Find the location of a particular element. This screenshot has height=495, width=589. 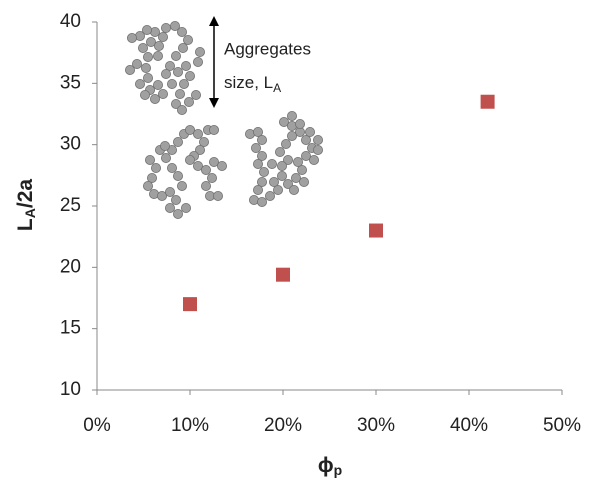

y-axis-label: LA/2a is located at coordinates (26, 205).